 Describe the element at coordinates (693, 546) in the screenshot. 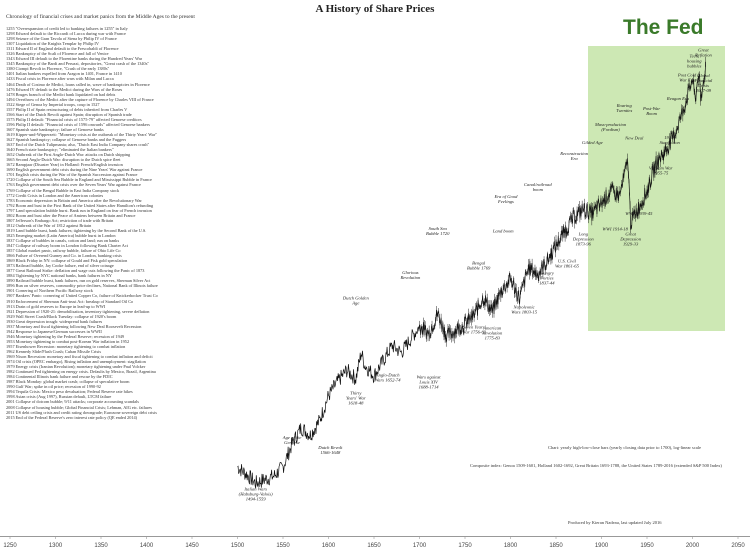

I see `x-tick-label: 2000` at that location.